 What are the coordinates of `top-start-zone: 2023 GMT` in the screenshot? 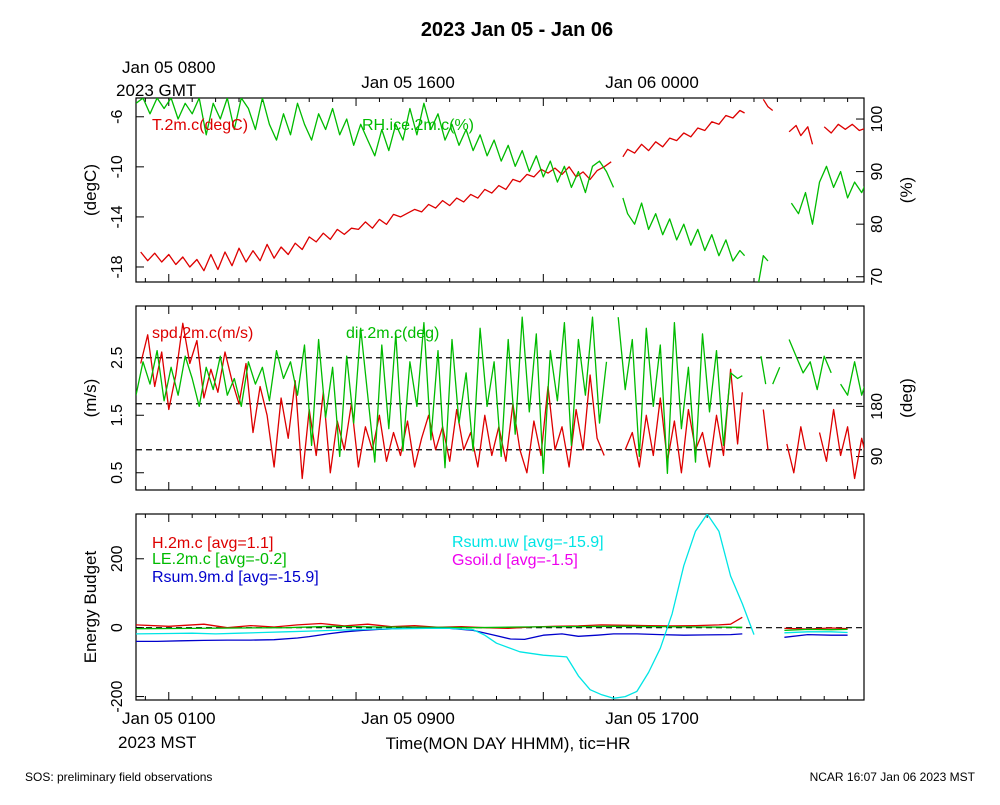 It's located at (156, 90).